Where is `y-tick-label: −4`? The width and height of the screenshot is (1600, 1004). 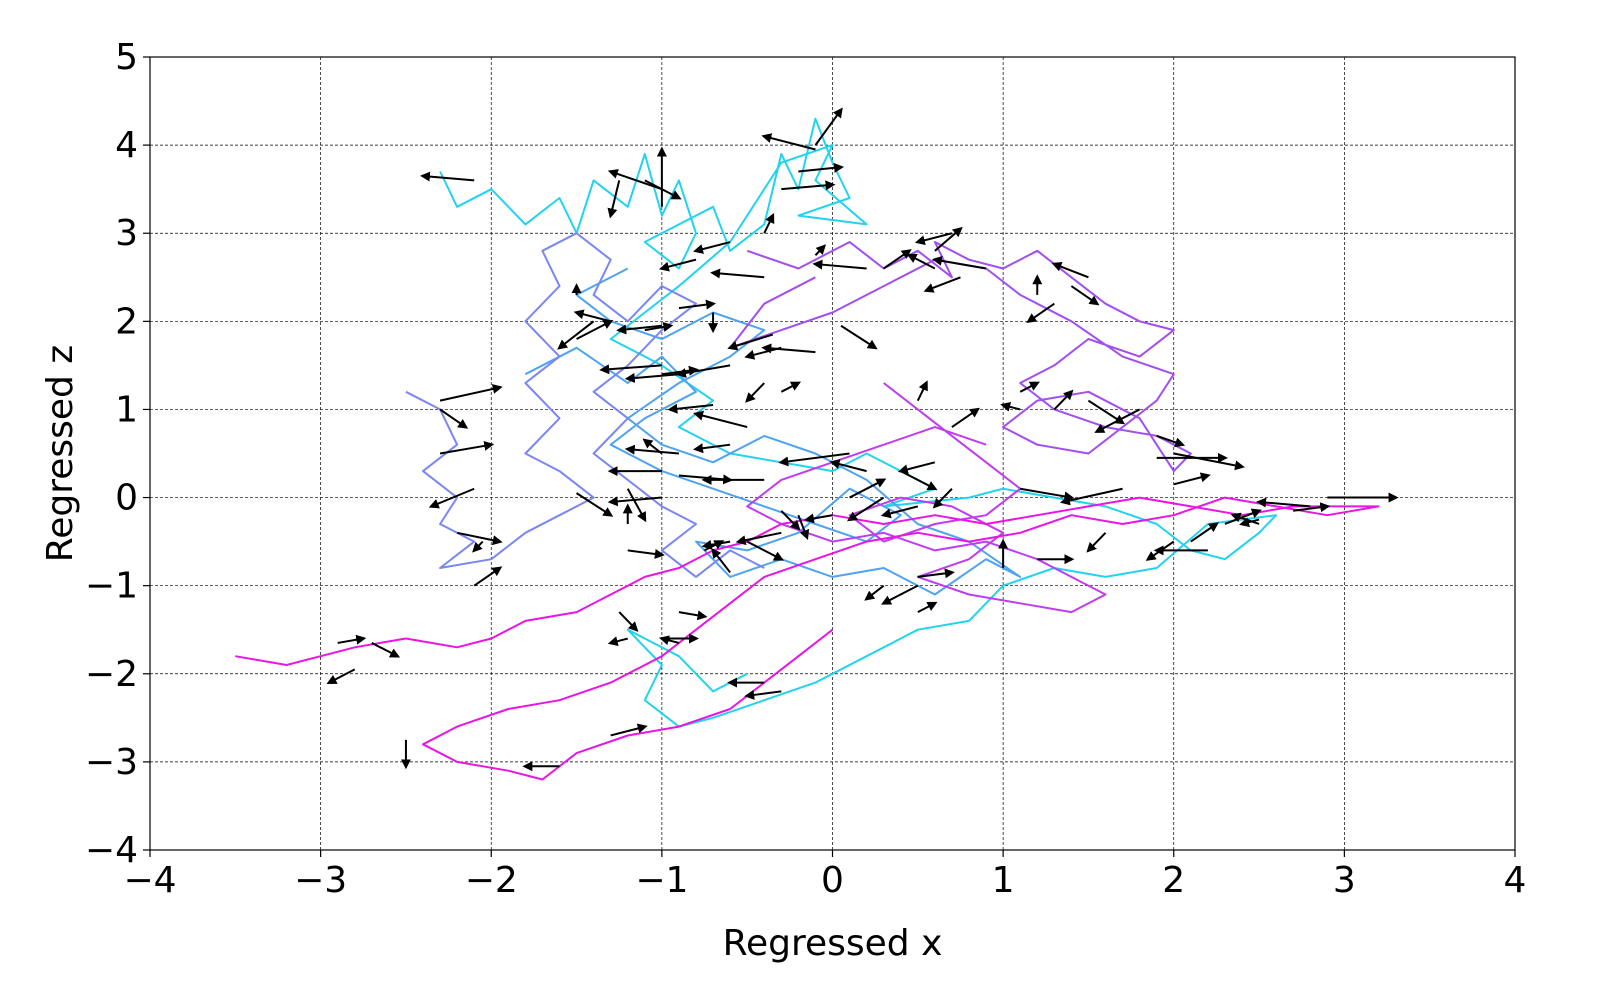 y-tick-label: −4 is located at coordinates (111, 850).